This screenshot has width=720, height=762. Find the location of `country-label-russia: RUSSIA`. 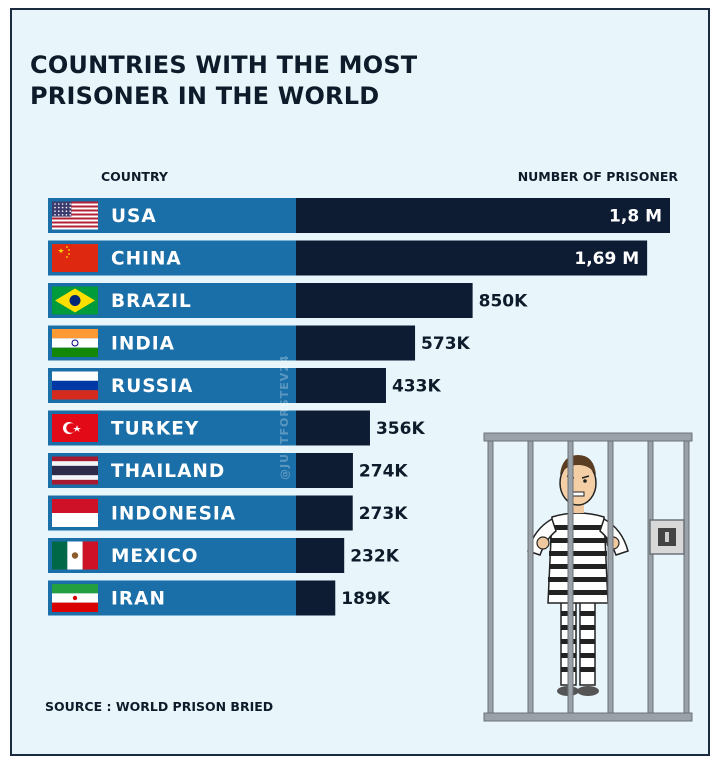

country-label-russia: RUSSIA is located at coordinates (152, 386).